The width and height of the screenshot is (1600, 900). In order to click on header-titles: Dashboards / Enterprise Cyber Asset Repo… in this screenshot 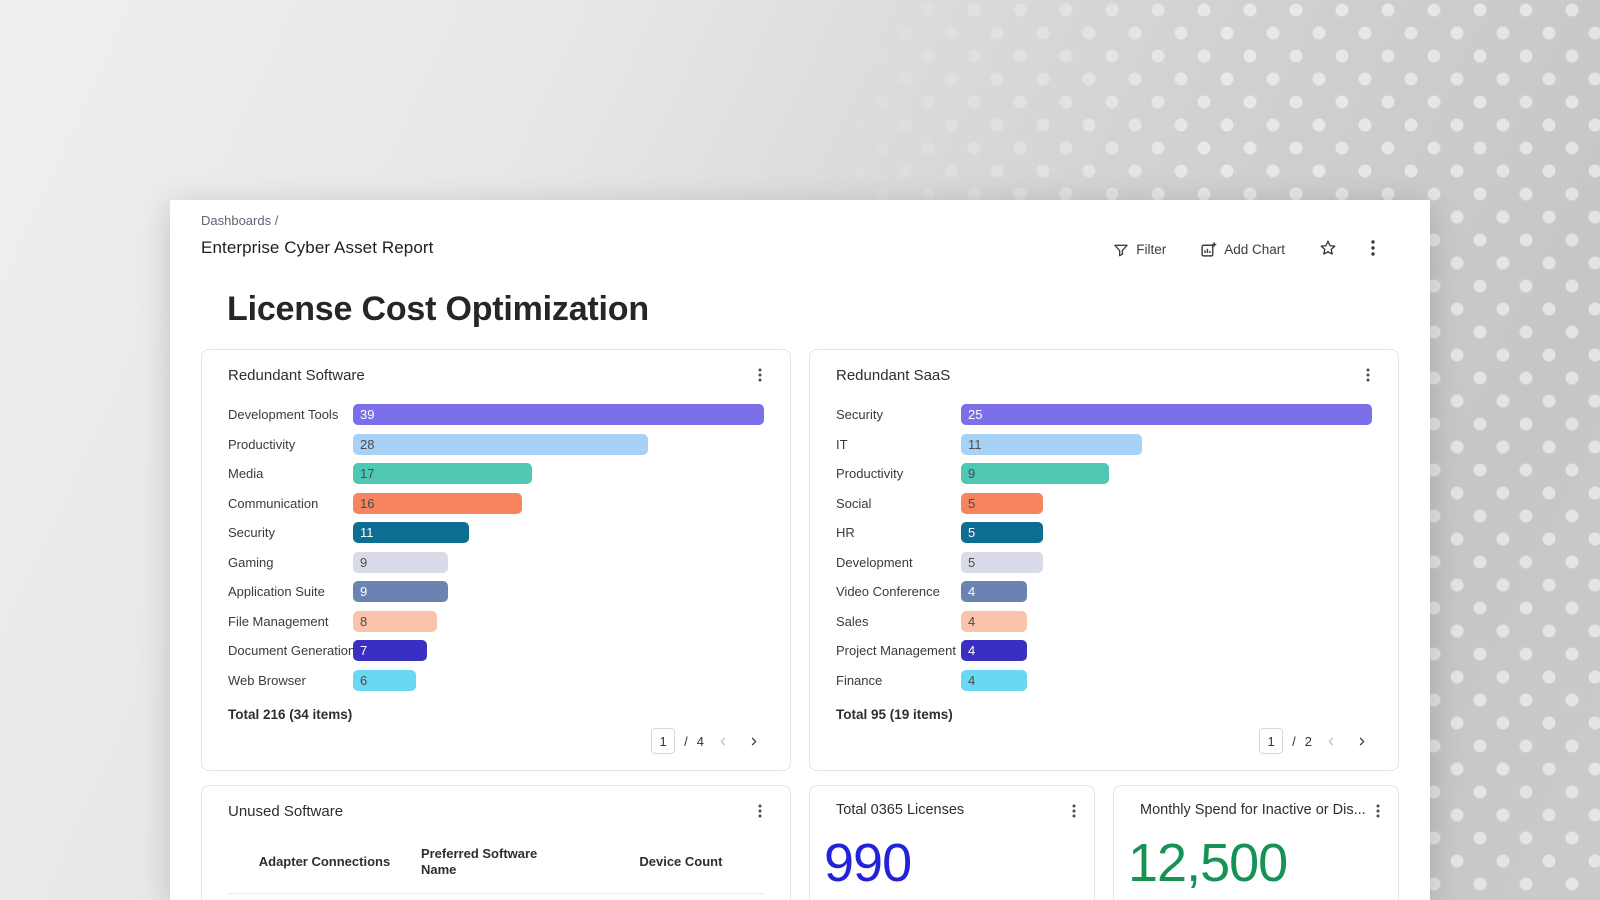, I will do `click(317, 235)`.